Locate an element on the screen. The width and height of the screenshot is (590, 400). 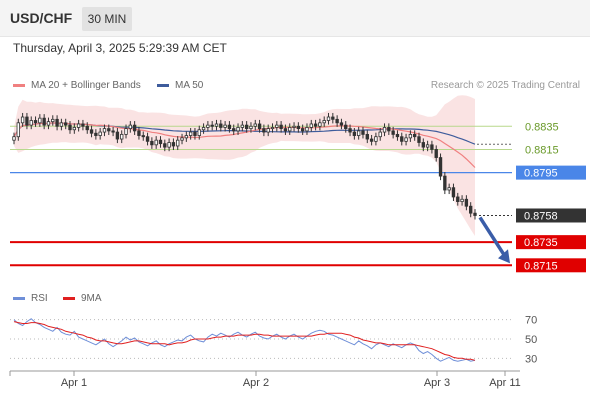
rsi-tick-label: 50 is located at coordinates (531, 340).